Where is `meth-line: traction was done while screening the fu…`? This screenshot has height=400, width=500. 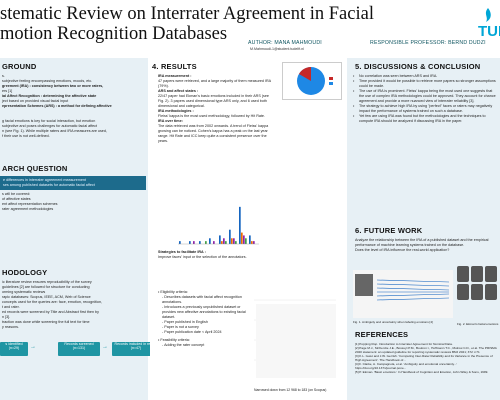
meth-line: traction was done while screening the fu… is located at coordinates (46, 322).